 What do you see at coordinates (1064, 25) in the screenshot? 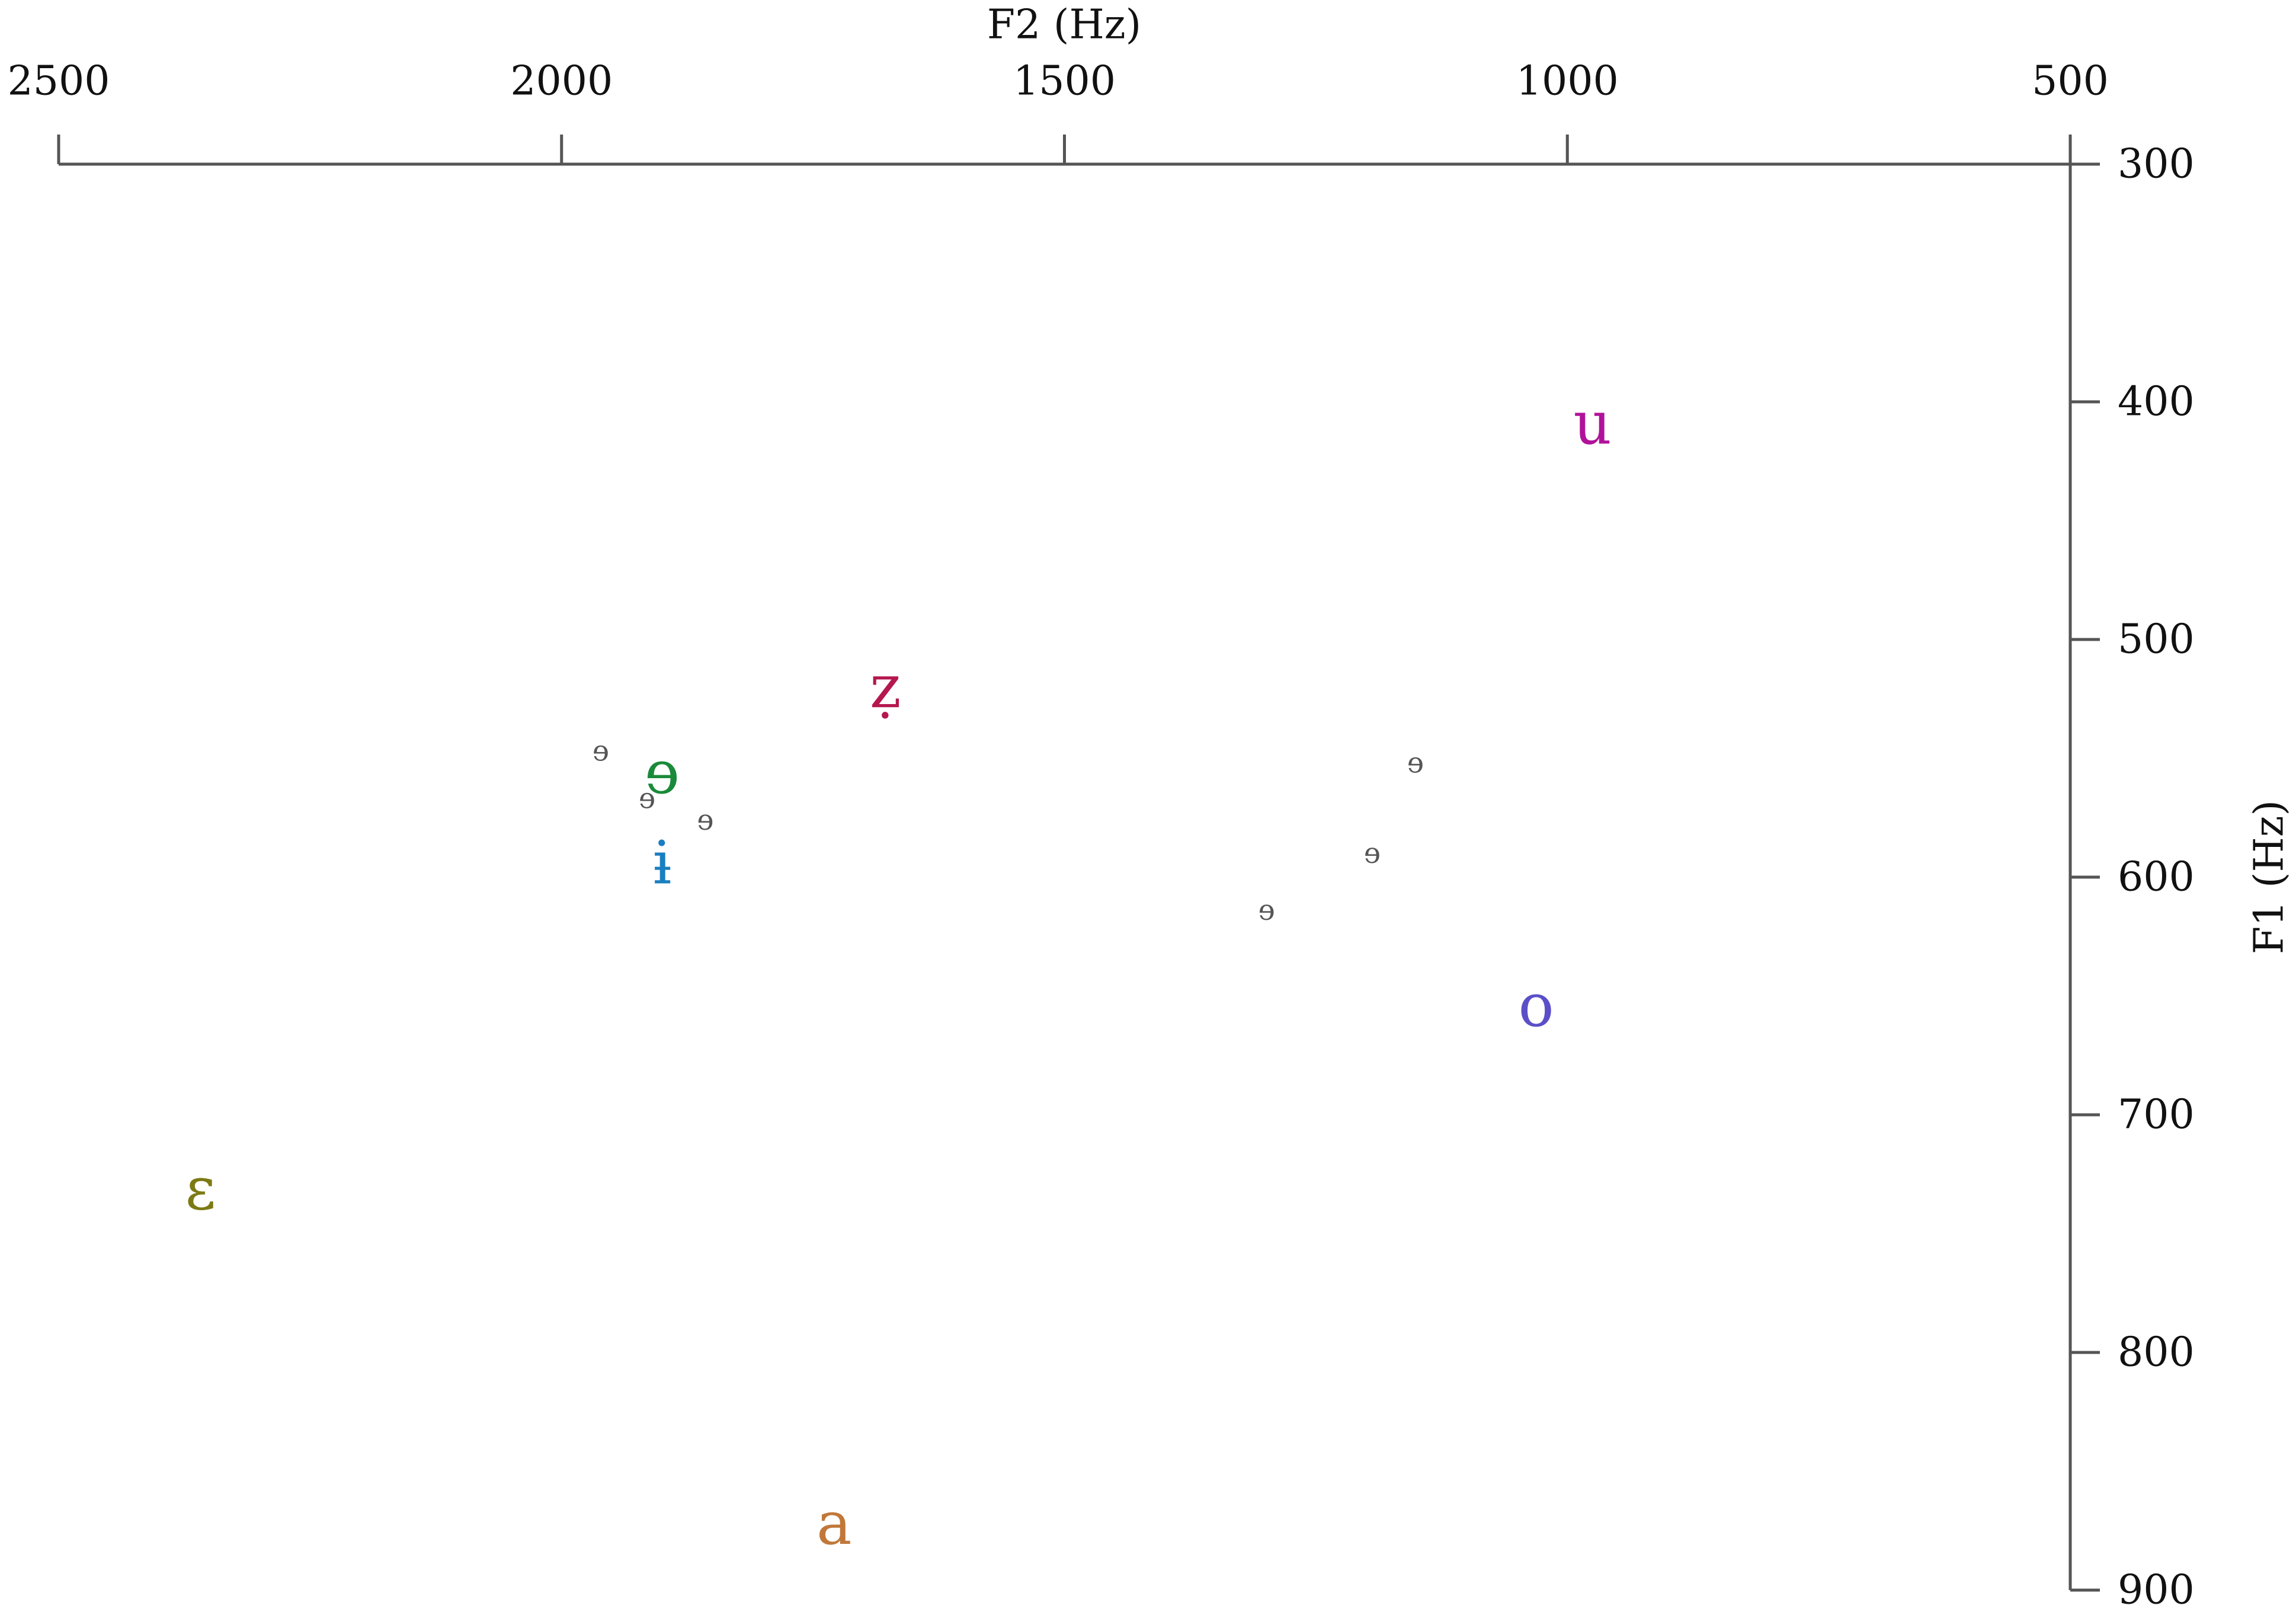
I see `x-axis-label: F2 (Hz)` at bounding box center [1064, 25].